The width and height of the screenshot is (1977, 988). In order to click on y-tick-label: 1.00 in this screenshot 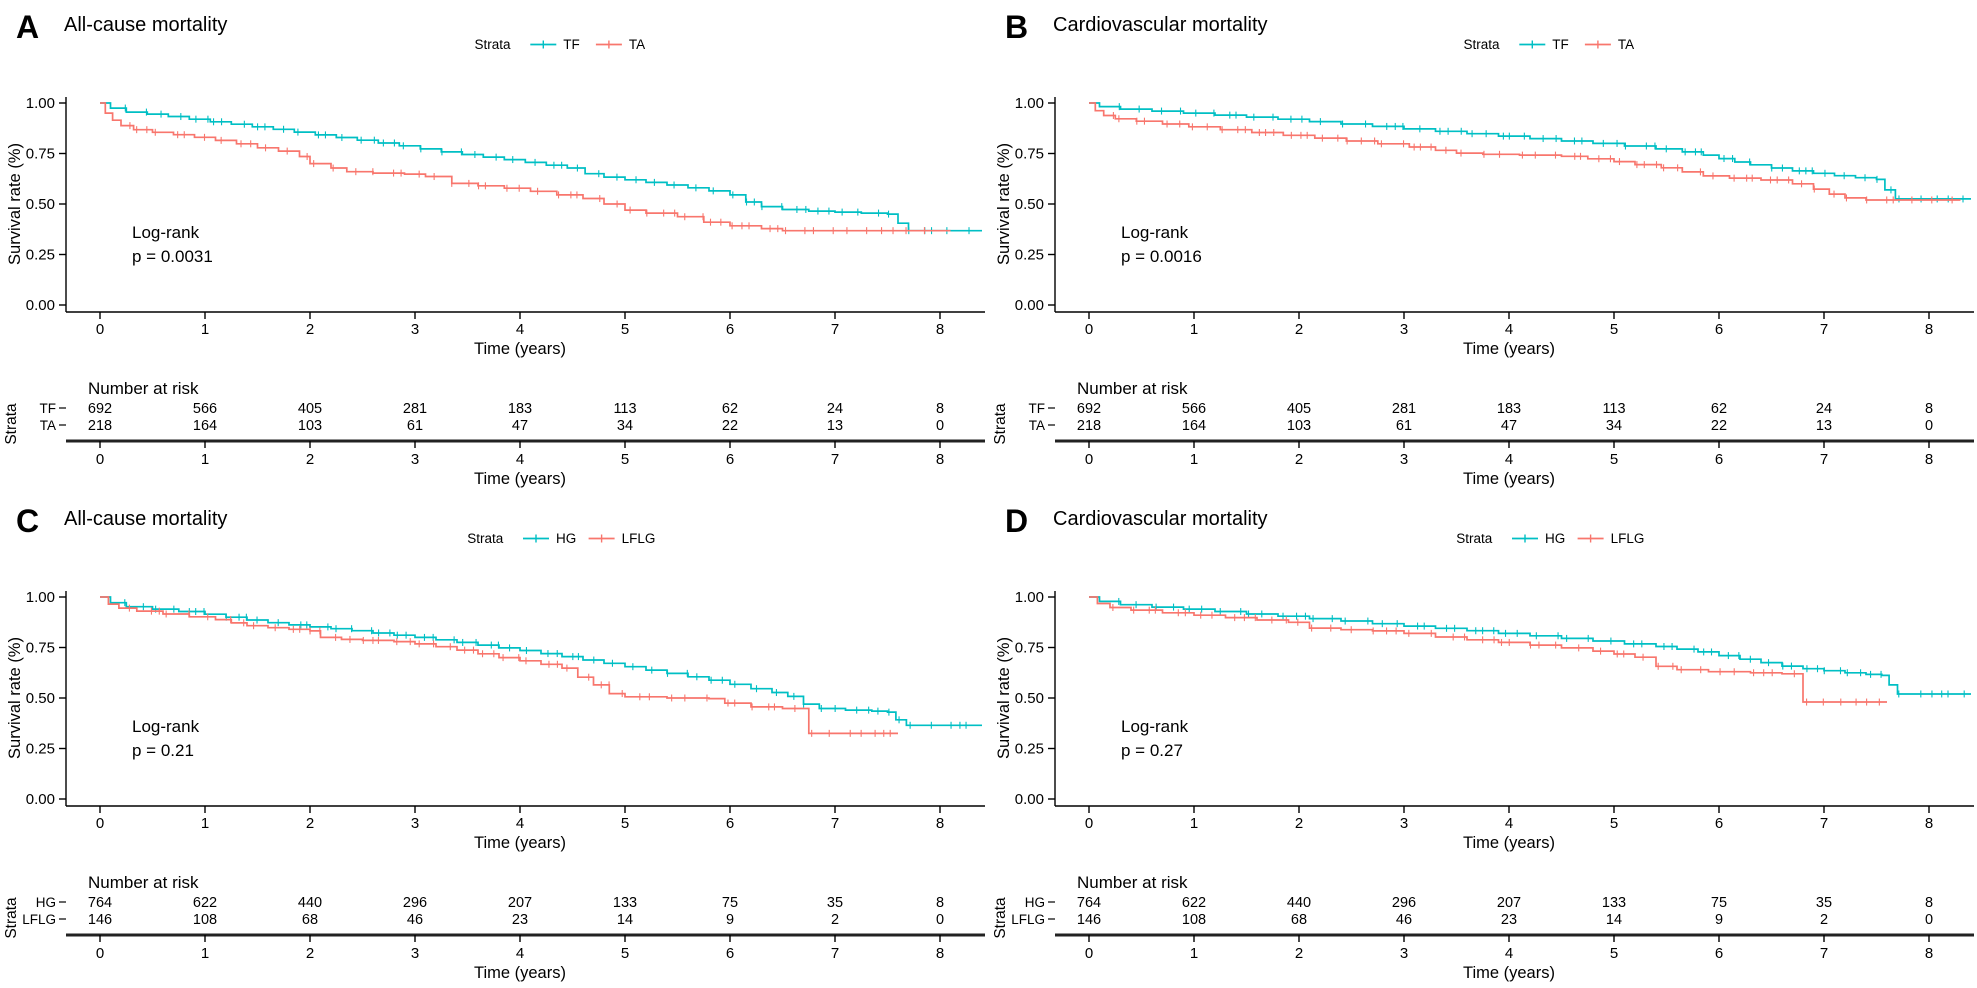, I will do `click(1029, 103)`.